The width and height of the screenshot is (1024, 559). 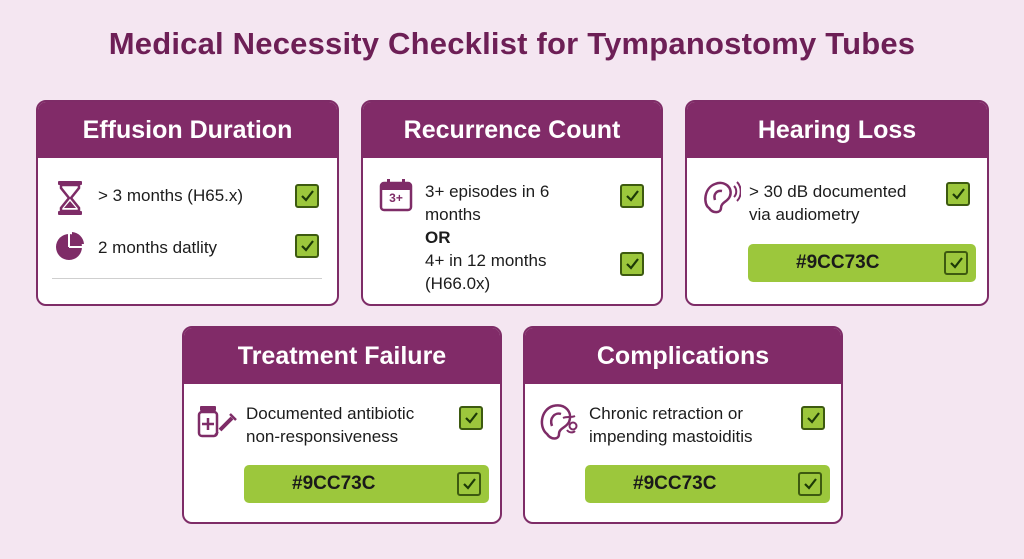 What do you see at coordinates (171, 195) in the screenshot?
I see `effusion-item-text: > 3 months (H65.x)` at bounding box center [171, 195].